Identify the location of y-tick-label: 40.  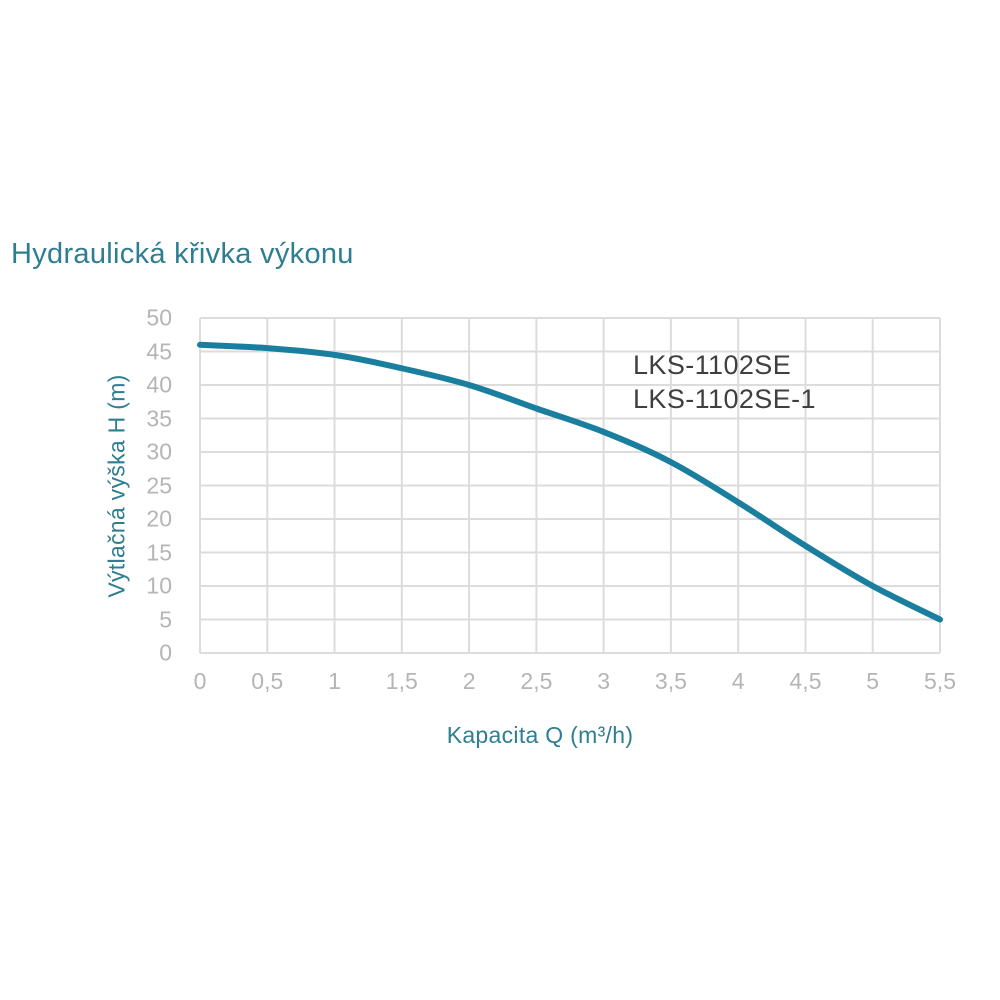
(159, 384).